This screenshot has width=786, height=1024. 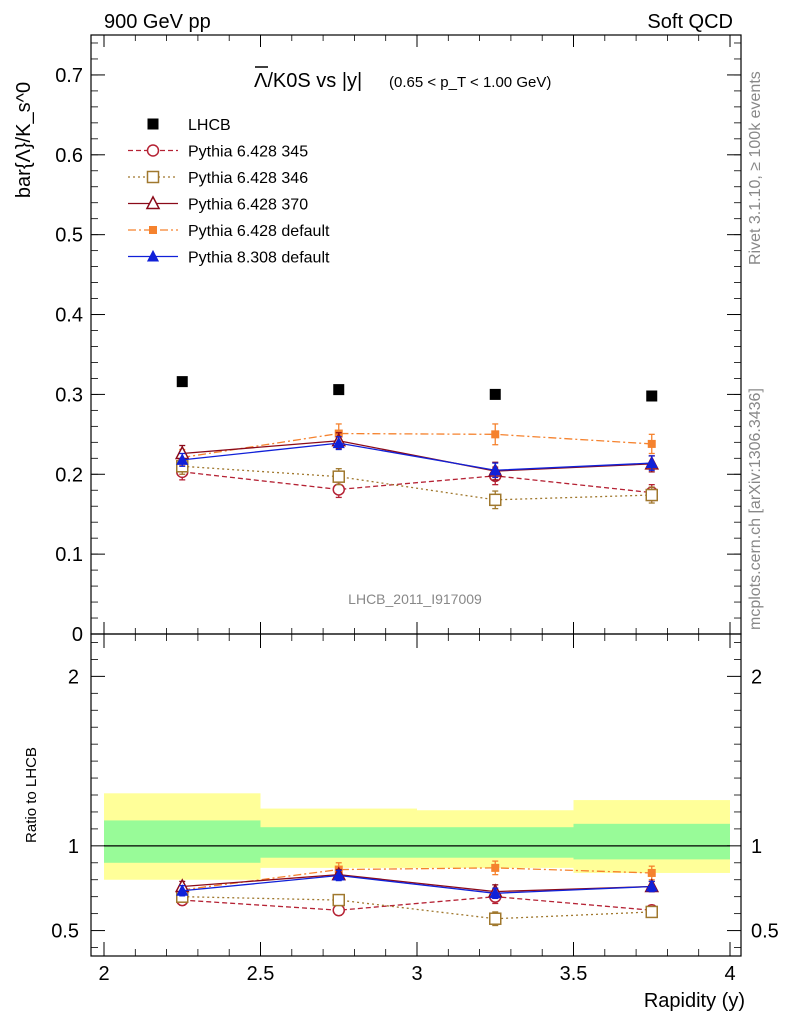 I want to click on ratio-xlabel: Rapidity (y), so click(x=694, y=1001).